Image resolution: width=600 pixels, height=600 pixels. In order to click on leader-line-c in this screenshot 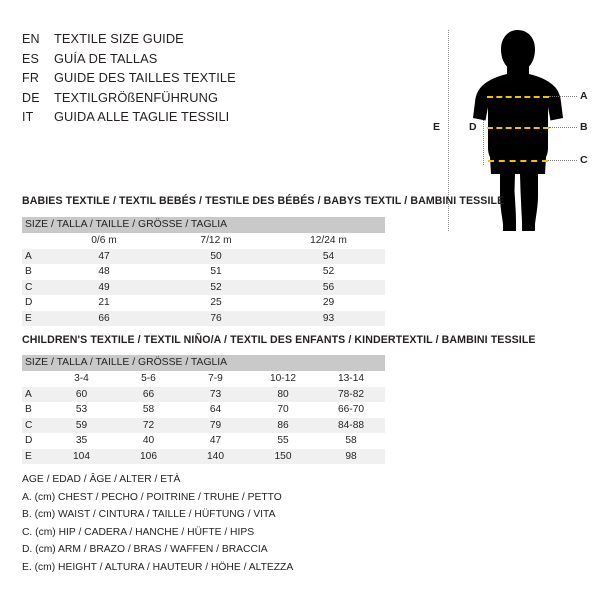, I will do `click(562, 160)`.